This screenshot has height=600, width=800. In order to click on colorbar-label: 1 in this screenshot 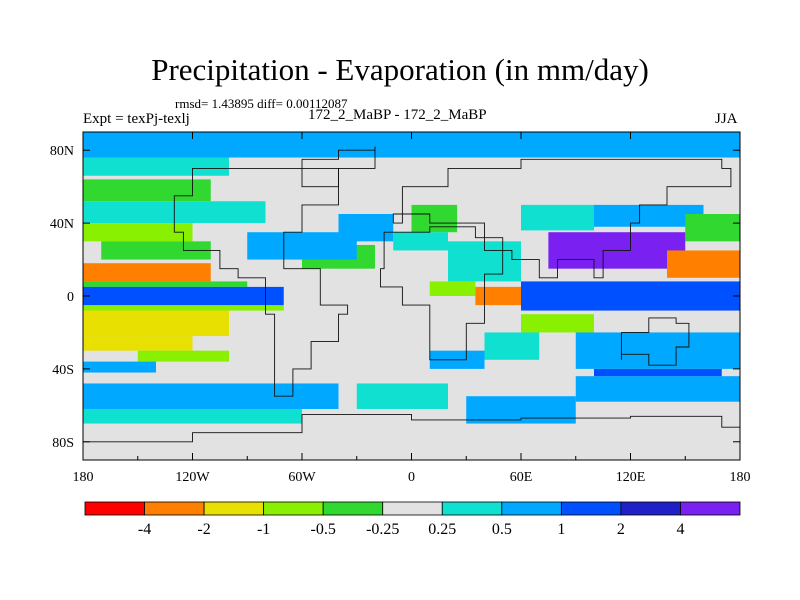, I will do `click(561, 529)`.